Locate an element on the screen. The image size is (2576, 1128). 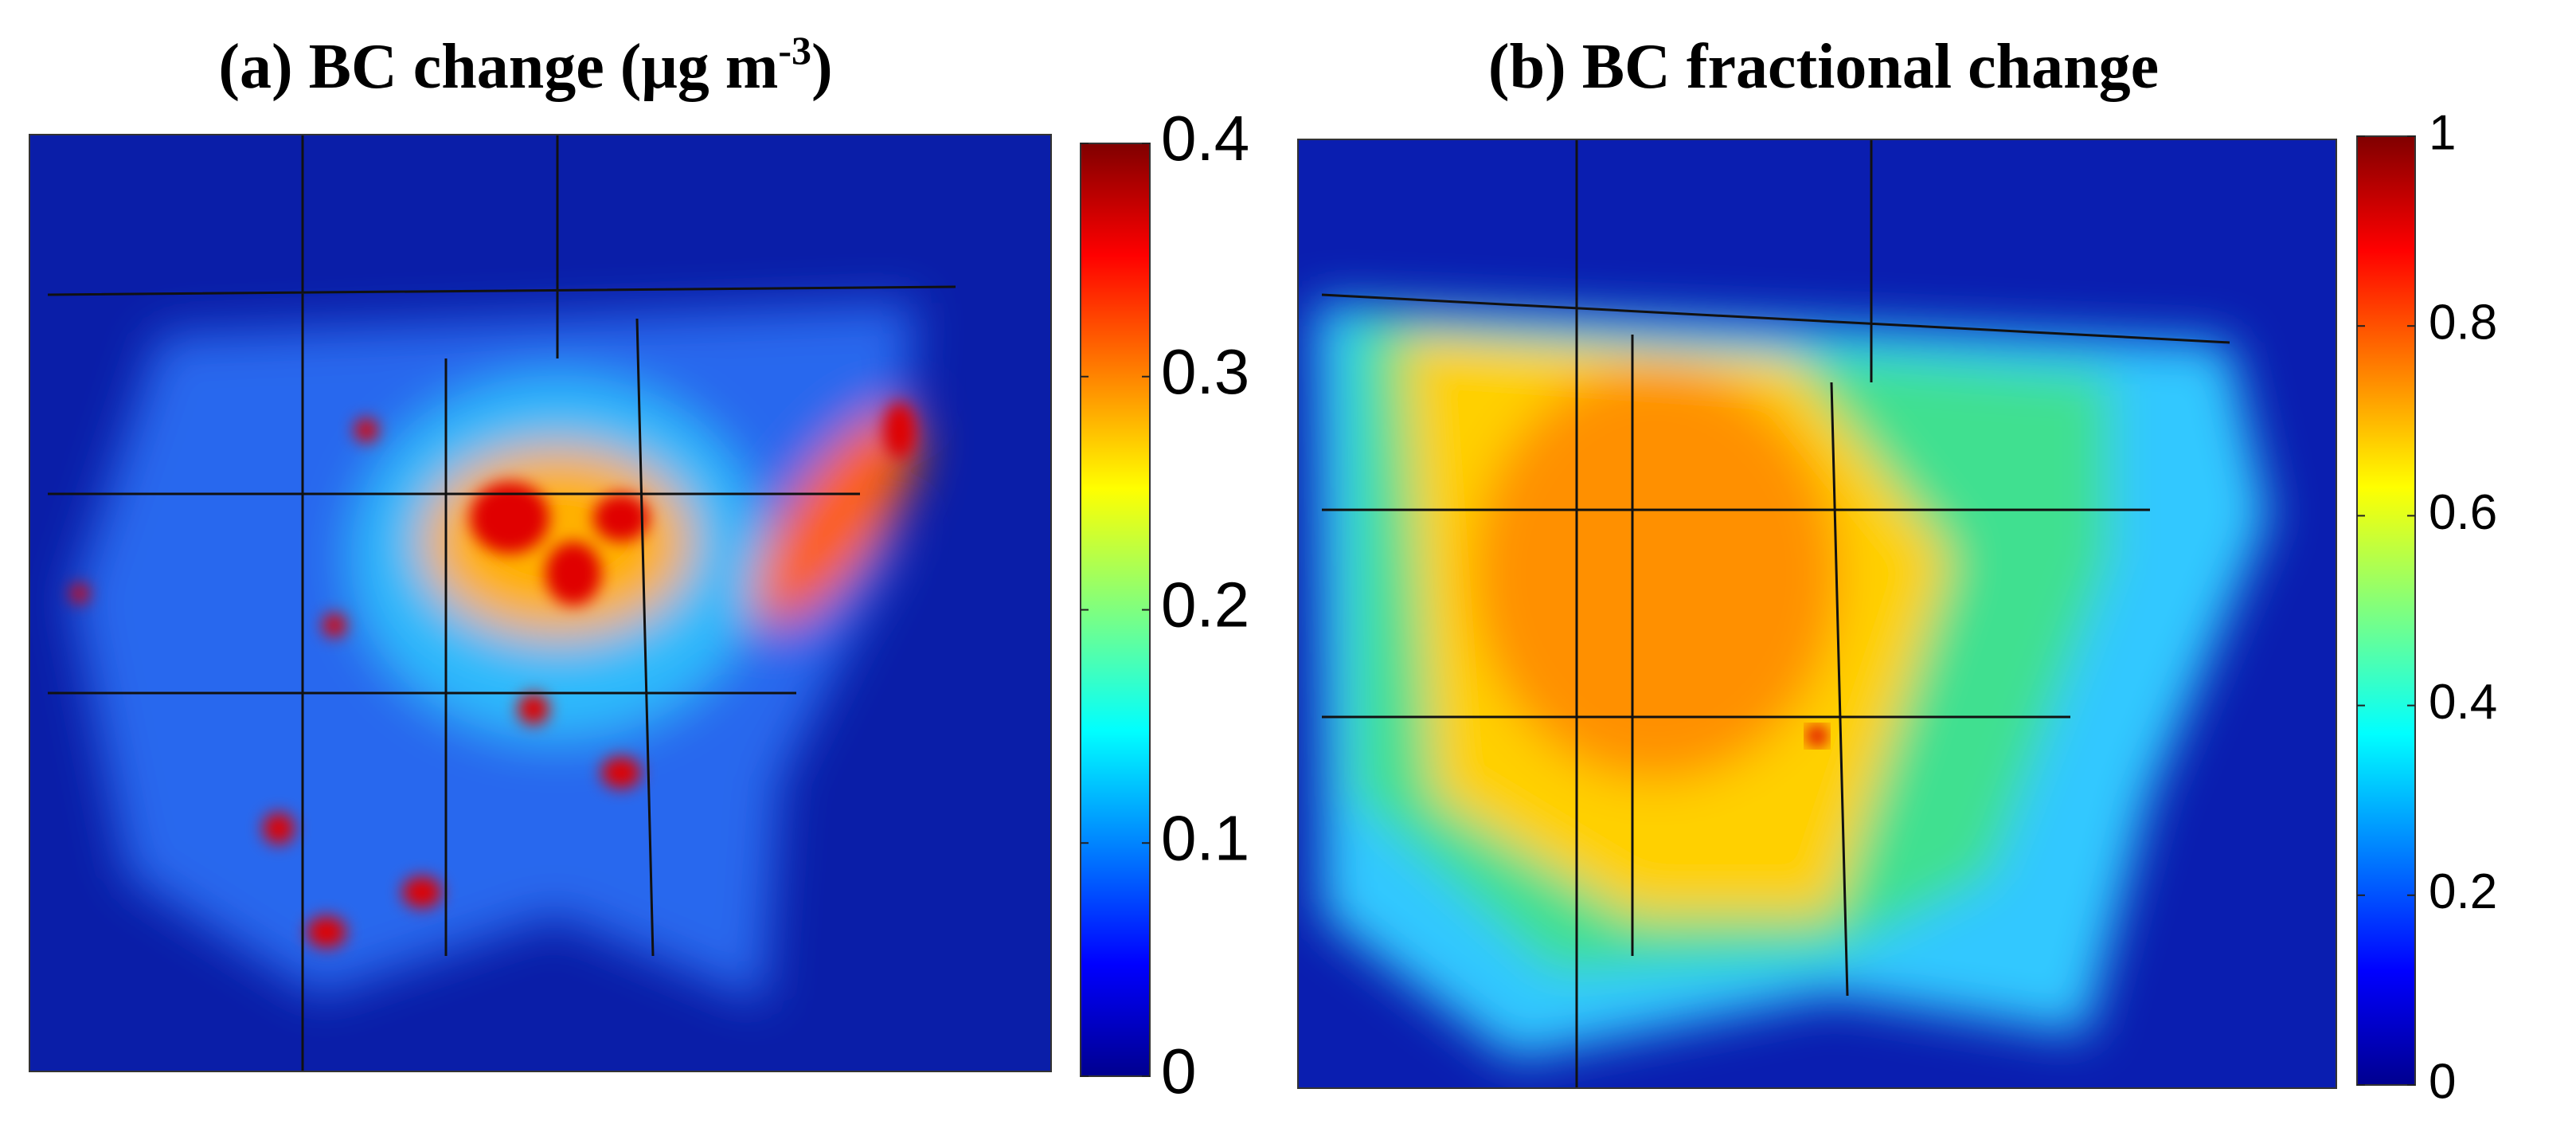
title-superscript: -3 is located at coordinates (795, 50).